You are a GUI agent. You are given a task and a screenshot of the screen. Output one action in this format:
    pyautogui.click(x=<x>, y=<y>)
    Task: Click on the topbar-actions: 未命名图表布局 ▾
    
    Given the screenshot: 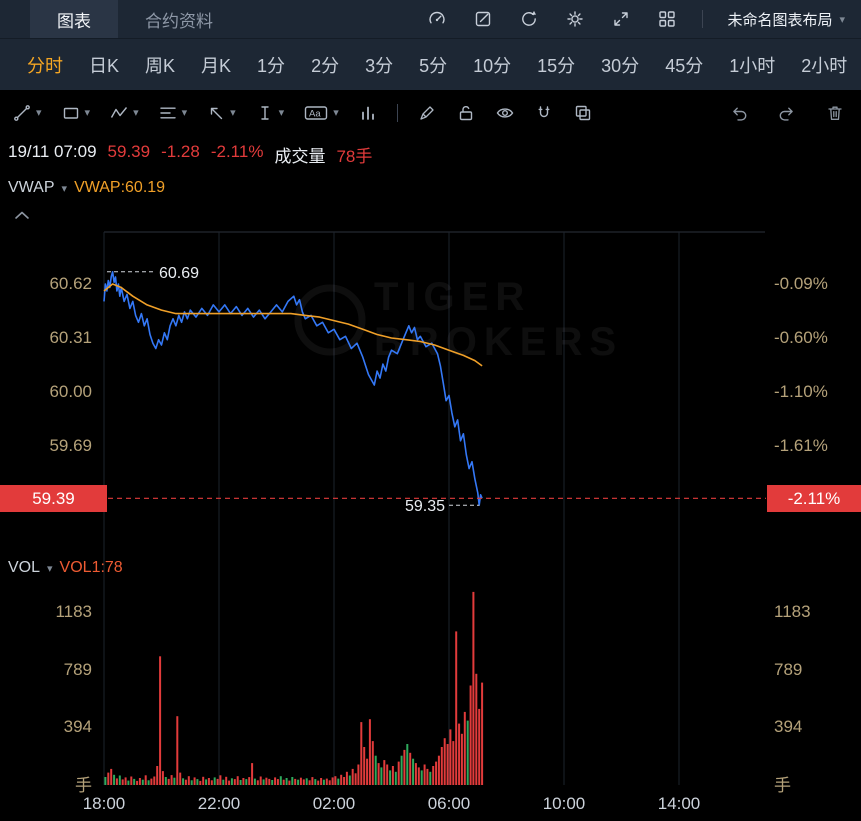 What is the action you would take?
    pyautogui.click(x=643, y=19)
    